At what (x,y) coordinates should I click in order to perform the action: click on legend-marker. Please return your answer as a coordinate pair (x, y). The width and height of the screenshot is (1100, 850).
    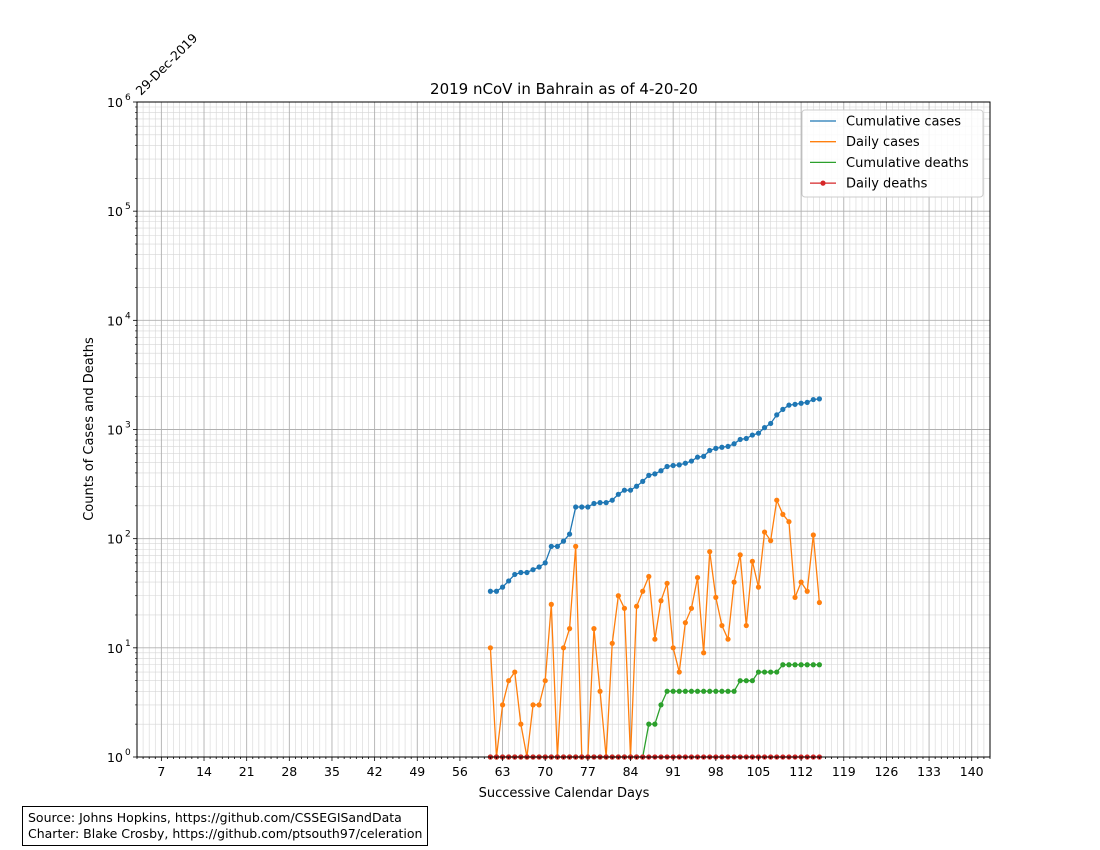
    Looking at the image, I should click on (823, 183).